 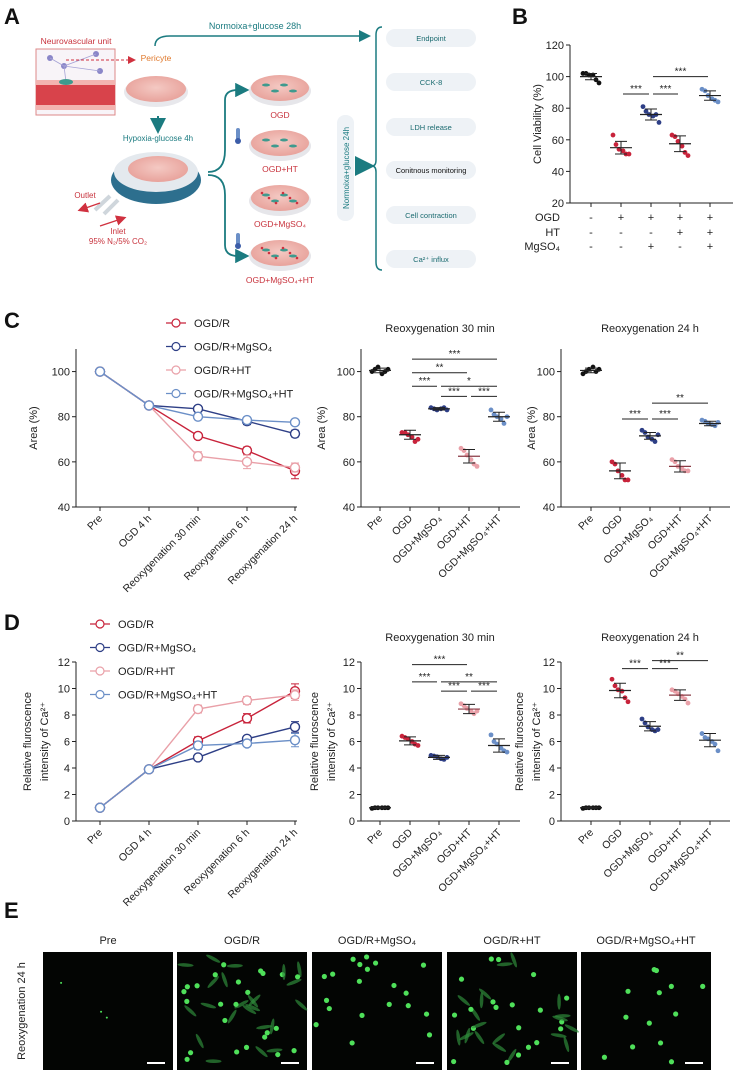 I want to click on significance-label: **, so click(x=440, y=368).